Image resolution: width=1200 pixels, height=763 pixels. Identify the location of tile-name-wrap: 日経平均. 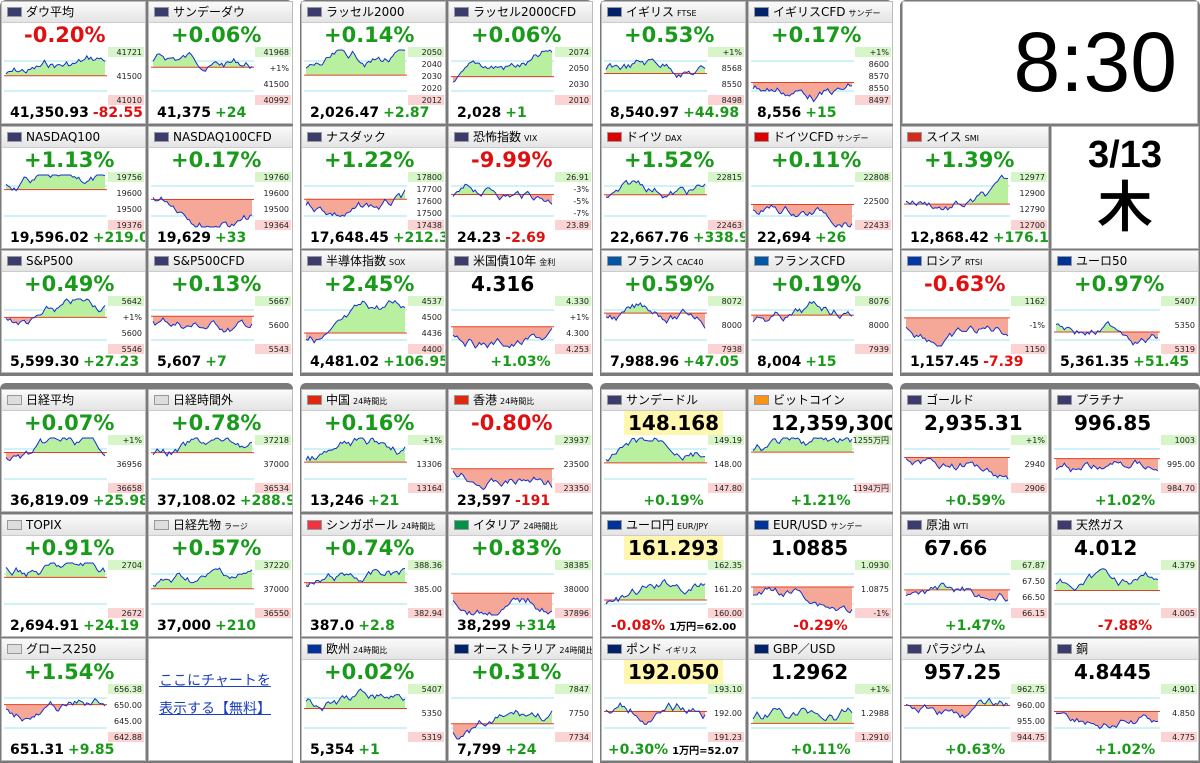
(50, 400).